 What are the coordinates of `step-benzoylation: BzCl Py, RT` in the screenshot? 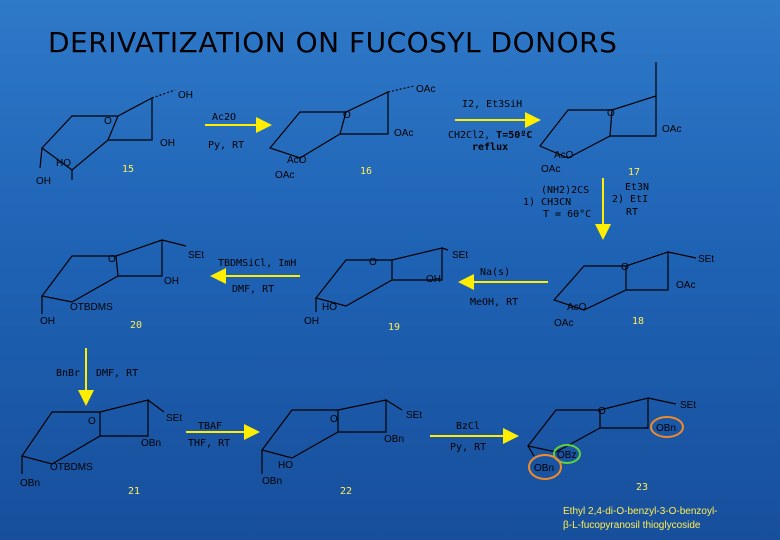 It's located at (474, 437).